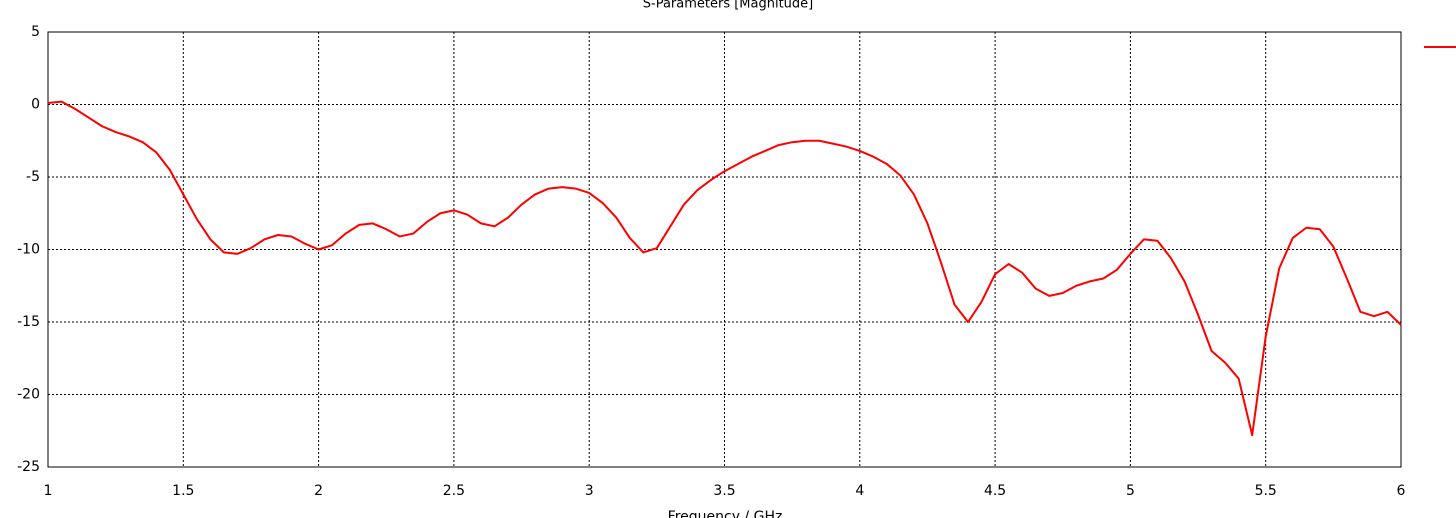 The width and height of the screenshot is (1456, 518). I want to click on x-tick-label: 6, so click(1401, 491).